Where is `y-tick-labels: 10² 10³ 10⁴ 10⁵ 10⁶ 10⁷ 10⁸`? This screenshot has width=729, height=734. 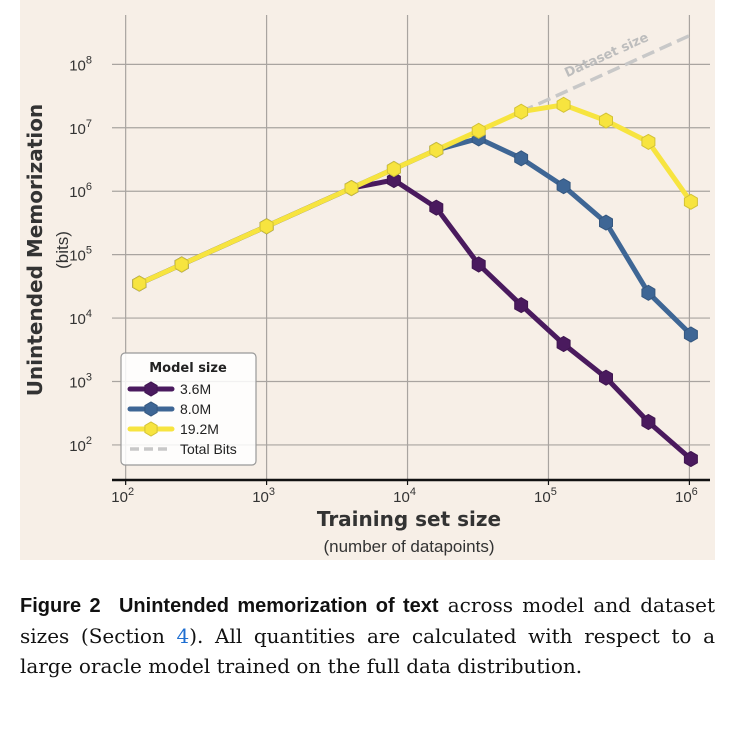 y-tick-labels: 10² 10³ 10⁴ 10⁵ 10⁶ 10⁷ 10⁸ is located at coordinates (80, 254).